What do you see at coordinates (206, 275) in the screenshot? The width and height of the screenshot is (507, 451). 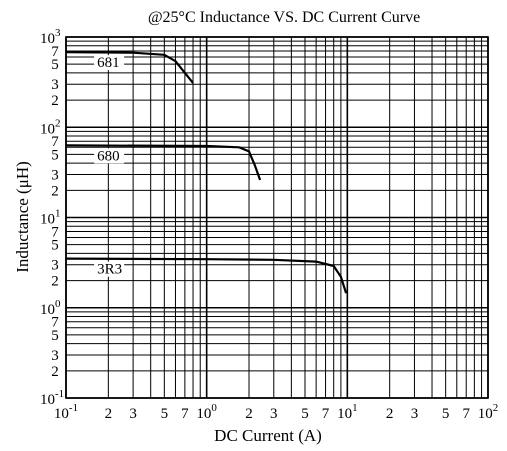 I see `series-line-3r3` at bounding box center [206, 275].